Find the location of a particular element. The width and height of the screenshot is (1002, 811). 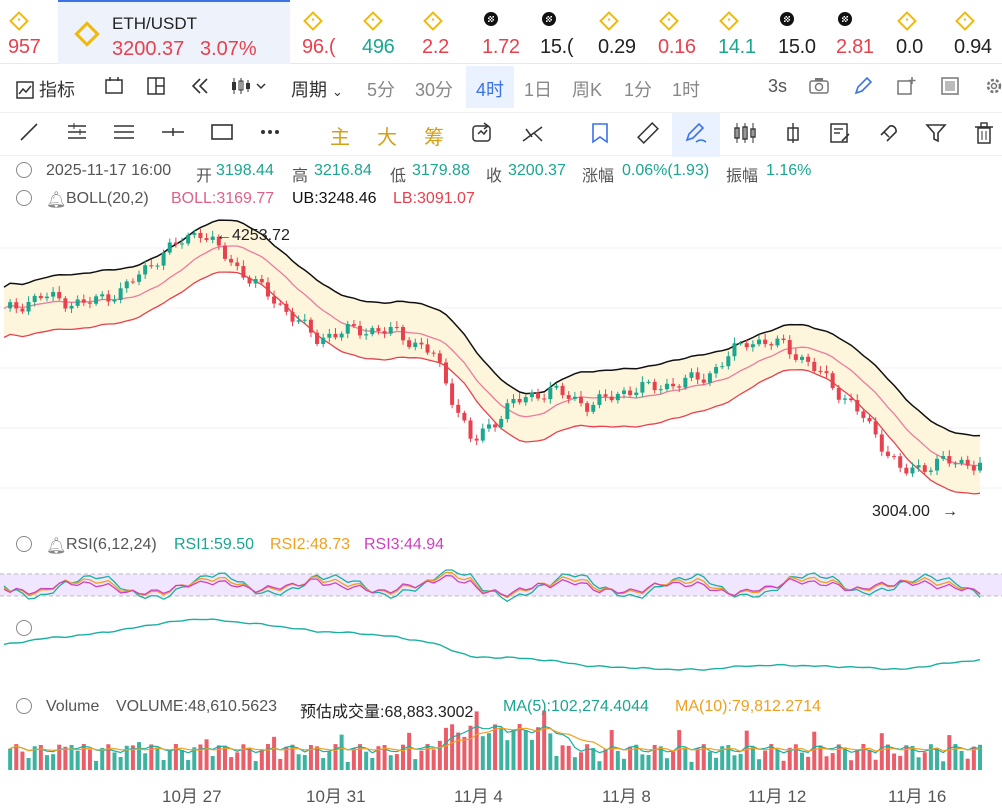

magnet-icon is located at coordinates (888, 136).